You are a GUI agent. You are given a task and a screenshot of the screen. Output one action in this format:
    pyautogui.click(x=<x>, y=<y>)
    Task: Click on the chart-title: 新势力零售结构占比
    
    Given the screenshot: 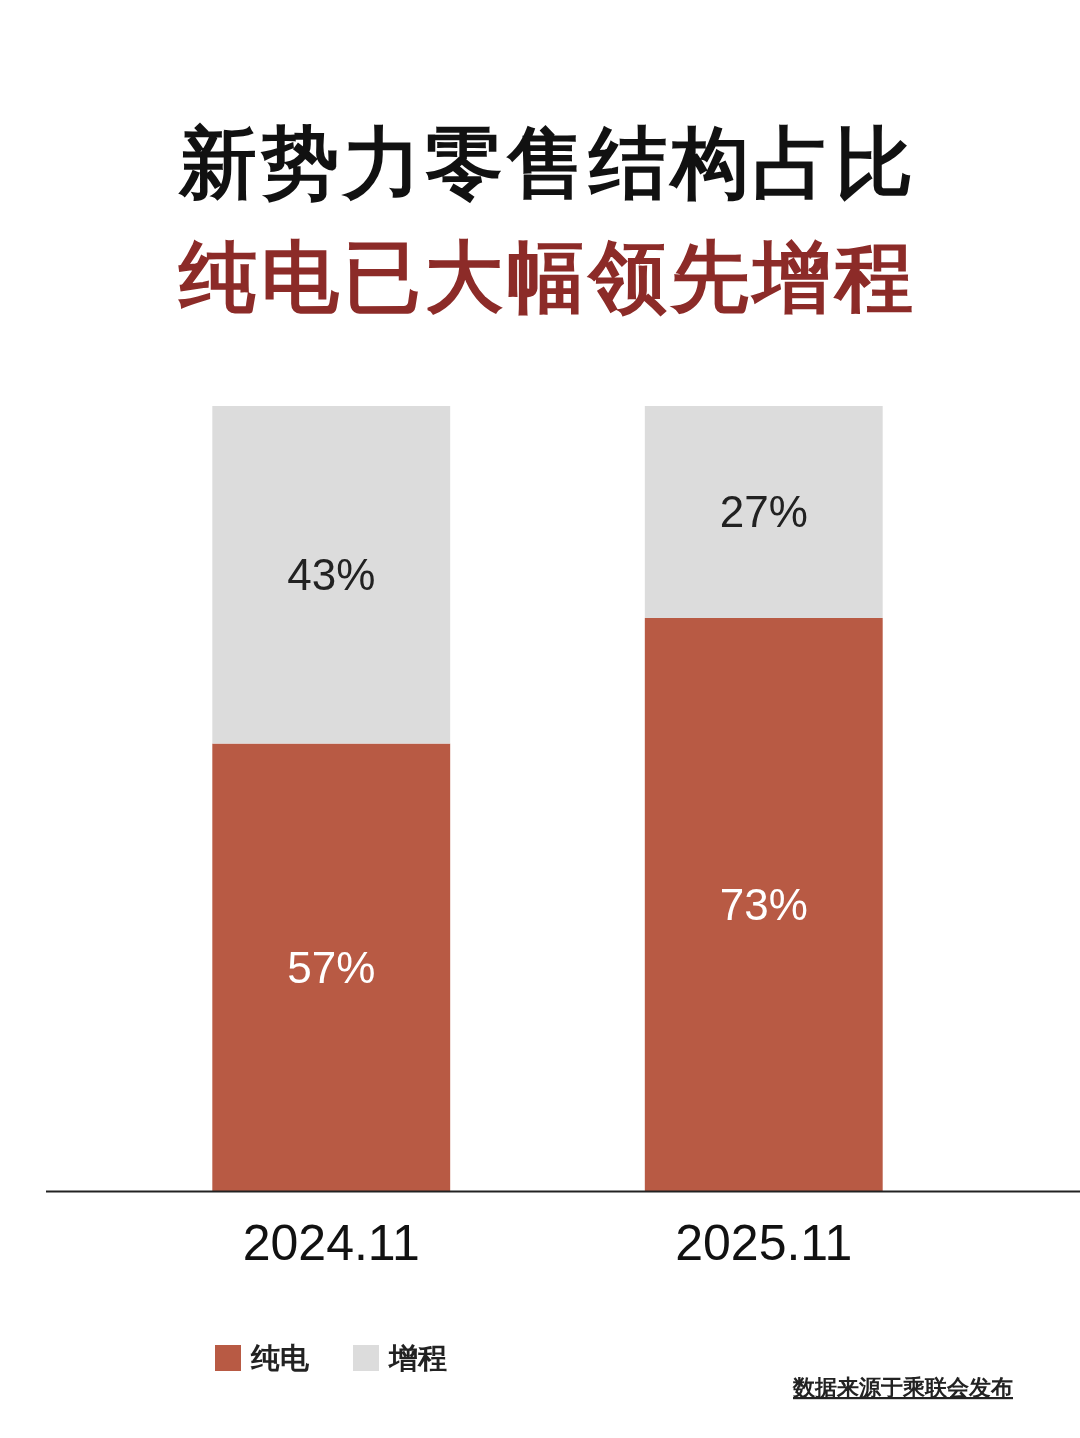 What is the action you would take?
    pyautogui.click(x=547, y=163)
    